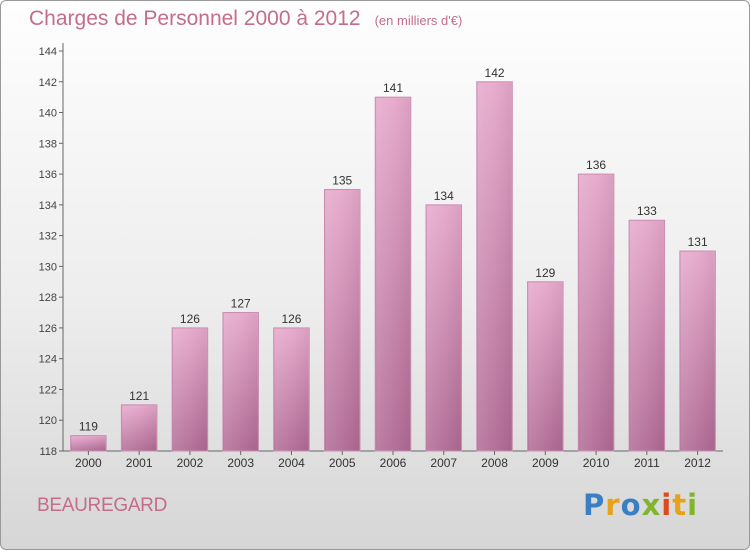 The width and height of the screenshot is (750, 550). What do you see at coordinates (139, 396) in the screenshot?
I see `data-label: 121` at bounding box center [139, 396].